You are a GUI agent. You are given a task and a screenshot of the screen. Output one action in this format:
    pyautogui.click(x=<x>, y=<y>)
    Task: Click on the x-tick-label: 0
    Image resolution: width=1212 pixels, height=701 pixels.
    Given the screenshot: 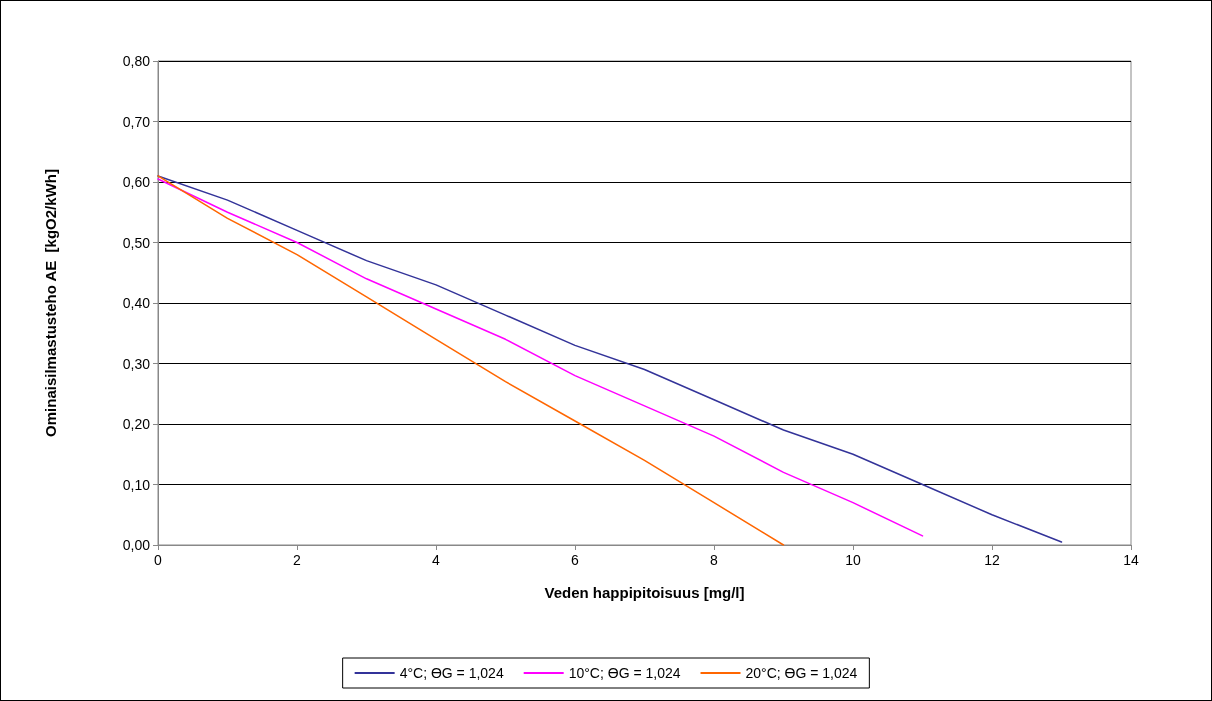 What is the action you would take?
    pyautogui.click(x=158, y=560)
    